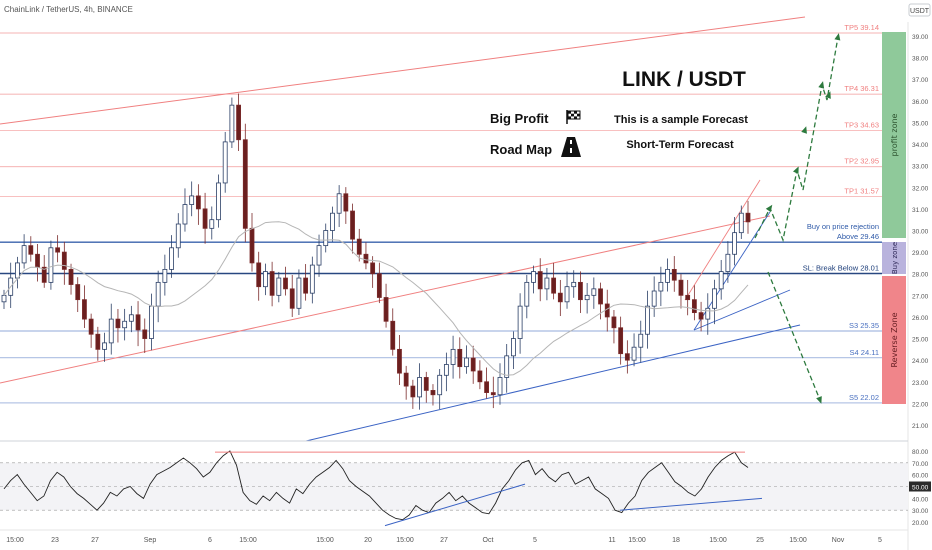 The height and width of the screenshot is (550, 932). I want to click on price-tick-label: 32.00, so click(920, 188).